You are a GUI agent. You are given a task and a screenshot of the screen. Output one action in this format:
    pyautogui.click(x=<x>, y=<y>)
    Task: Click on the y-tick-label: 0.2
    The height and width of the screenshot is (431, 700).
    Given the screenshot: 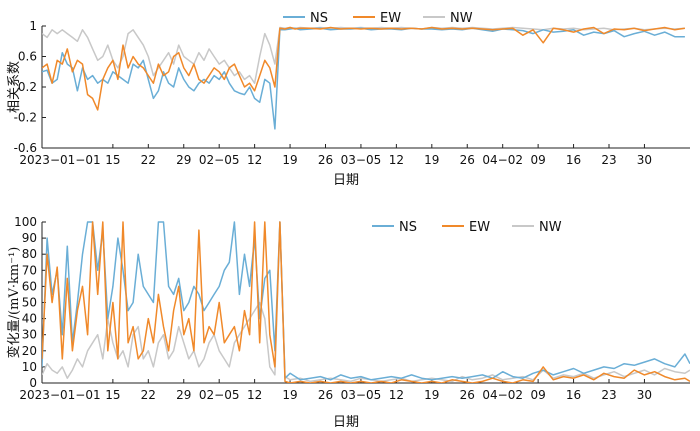 What is the action you would take?
    pyautogui.click(x=27, y=87)
    